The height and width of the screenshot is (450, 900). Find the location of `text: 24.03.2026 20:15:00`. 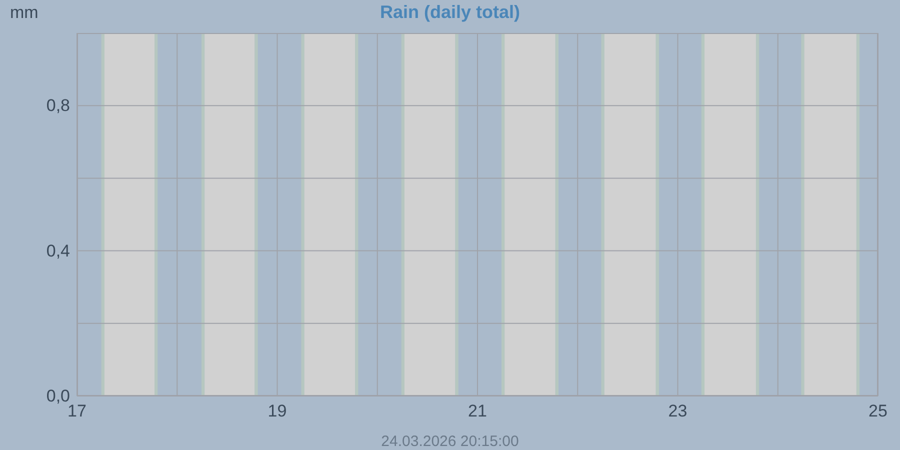

text: 24.03.2026 20:15:00 is located at coordinates (450, 441).